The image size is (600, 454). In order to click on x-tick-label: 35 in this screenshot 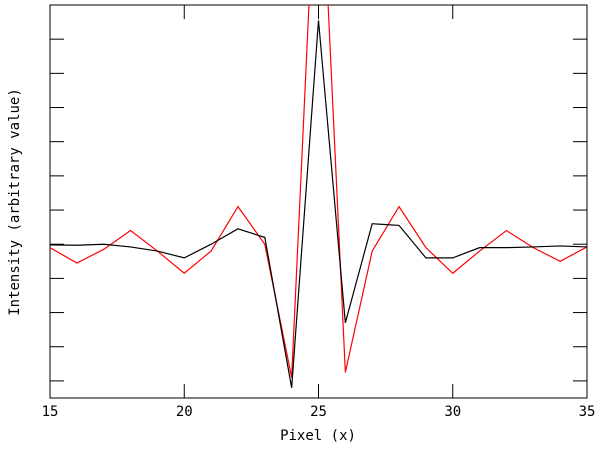, I will do `click(587, 412)`.